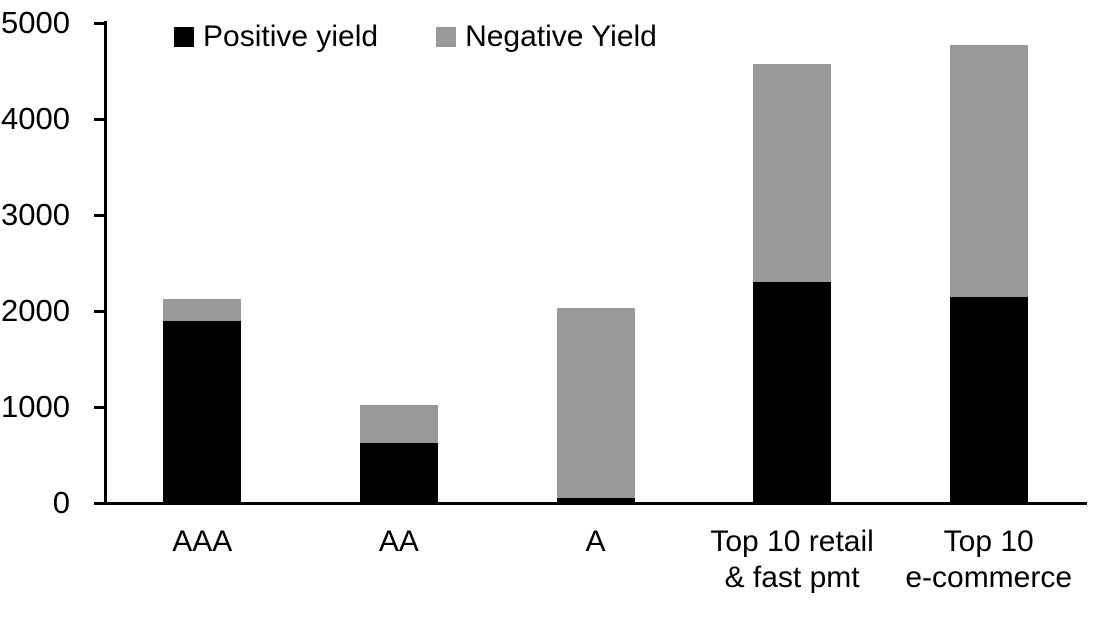 The width and height of the screenshot is (1102, 618). I want to click on legend-item-negative-yield: Negative Yield, so click(546, 37).